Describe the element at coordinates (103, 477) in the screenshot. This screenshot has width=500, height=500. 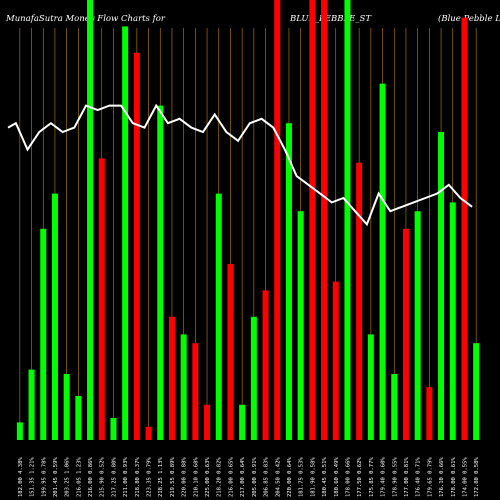
I see `x-tick-label: 215.90 0.52%` at that location.